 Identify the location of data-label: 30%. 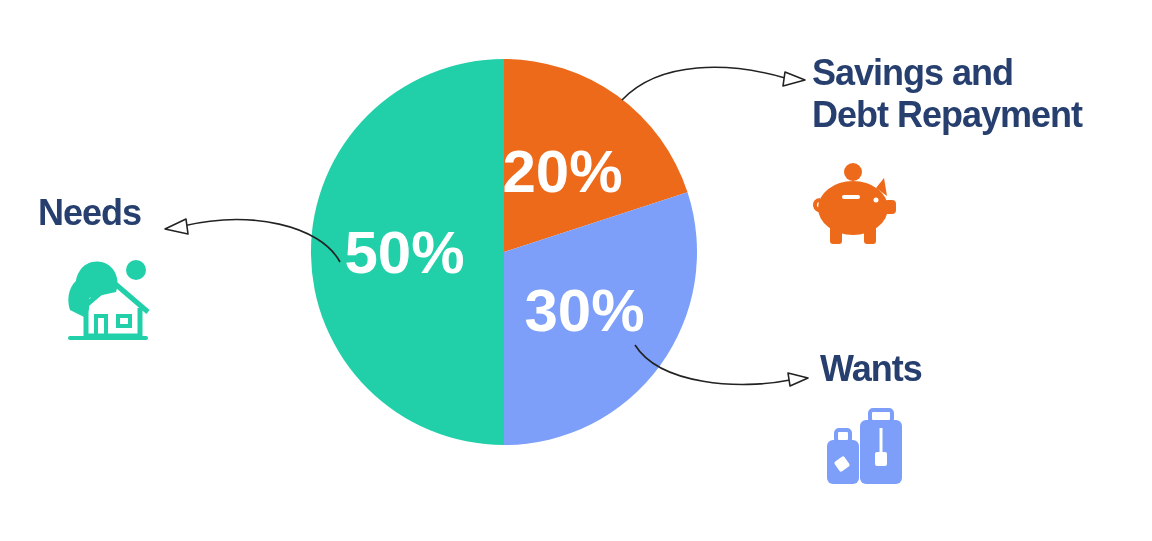
(584, 310).